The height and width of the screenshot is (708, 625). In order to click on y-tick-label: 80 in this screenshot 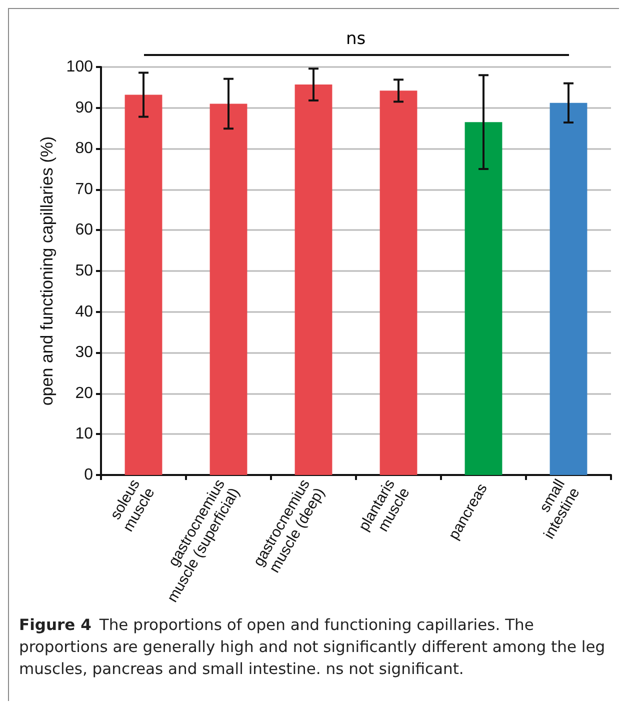, I will do `click(84, 149)`.